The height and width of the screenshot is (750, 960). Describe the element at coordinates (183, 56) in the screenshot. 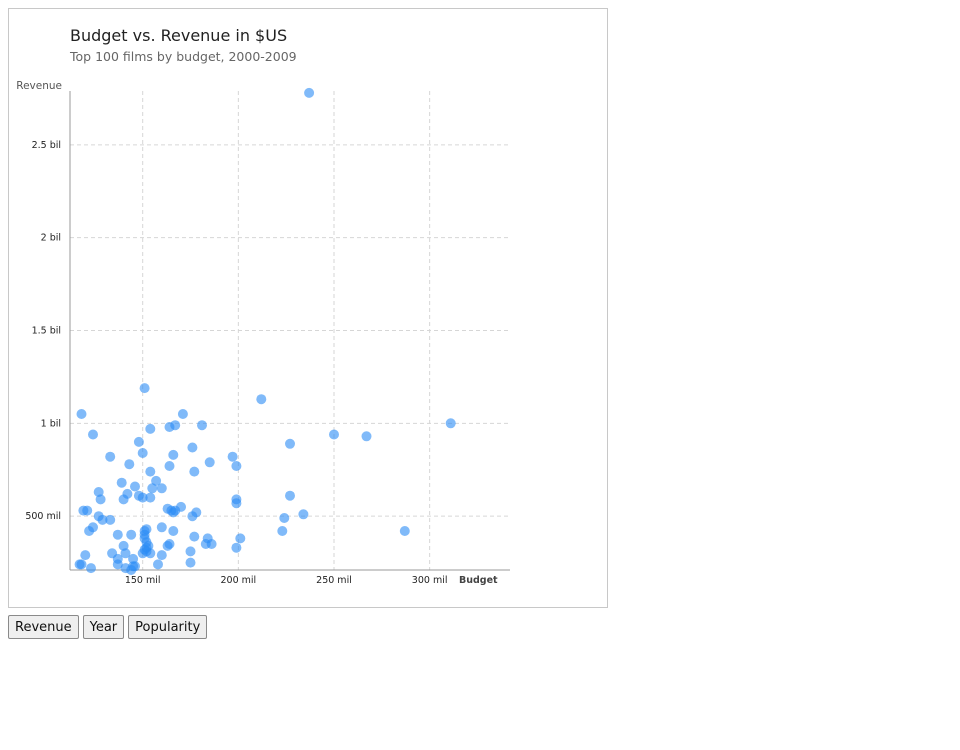

I see `chart-subtitle: Top 100 films by budget, 2000-2009` at that location.